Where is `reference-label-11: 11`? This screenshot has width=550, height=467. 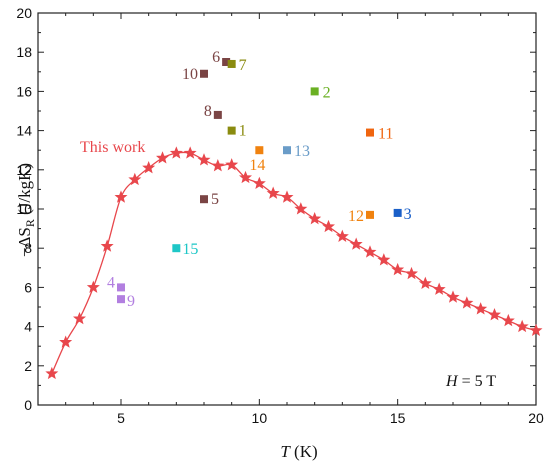 reference-label-11: 11 is located at coordinates (385, 134).